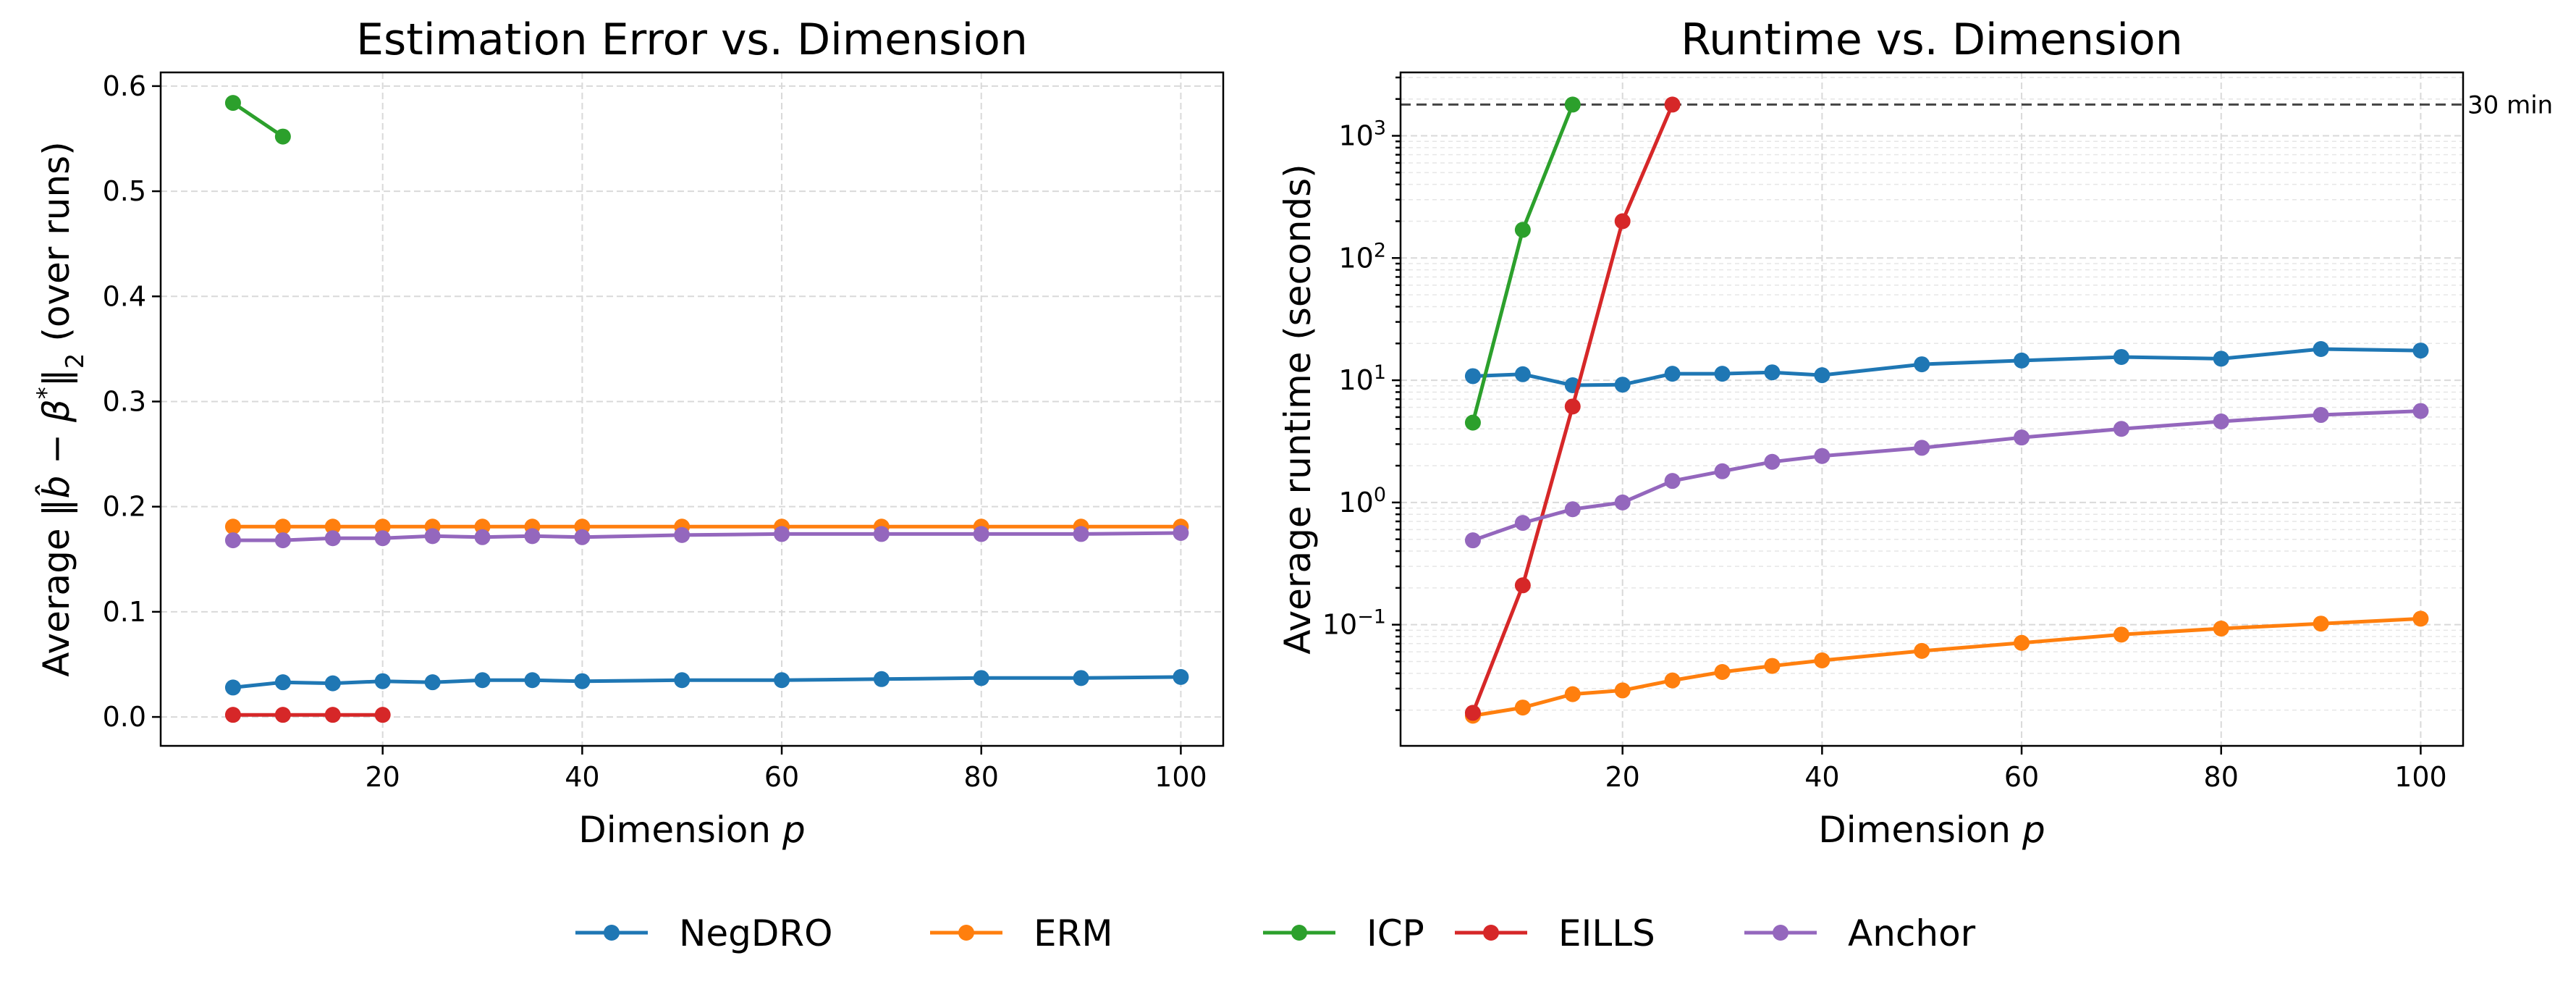 This screenshot has height=987, width=2576. Describe the element at coordinates (1912, 933) in the screenshot. I see `legend-label: Anchor` at that location.